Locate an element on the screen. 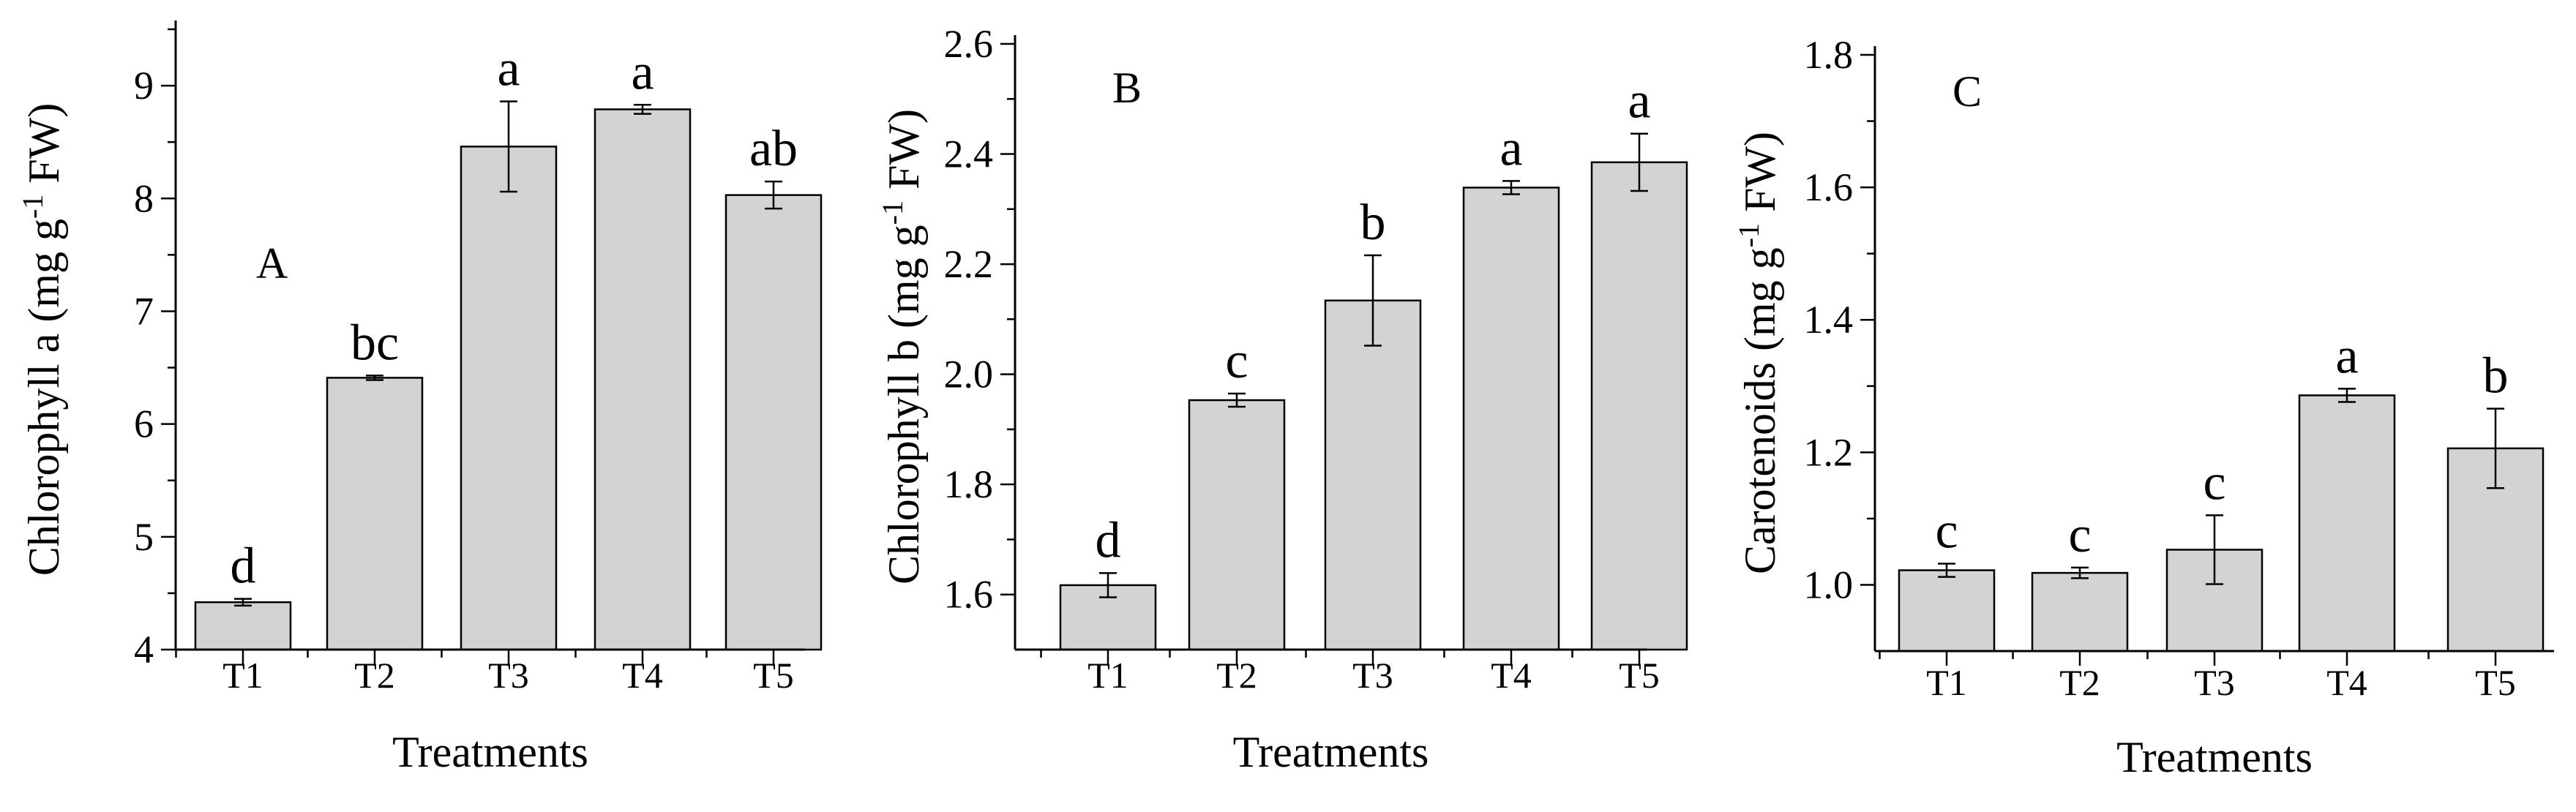 The width and height of the screenshot is (2576, 812). y-axis-title: Chlorophyll b (mg g-1 FW) is located at coordinates (902, 346).